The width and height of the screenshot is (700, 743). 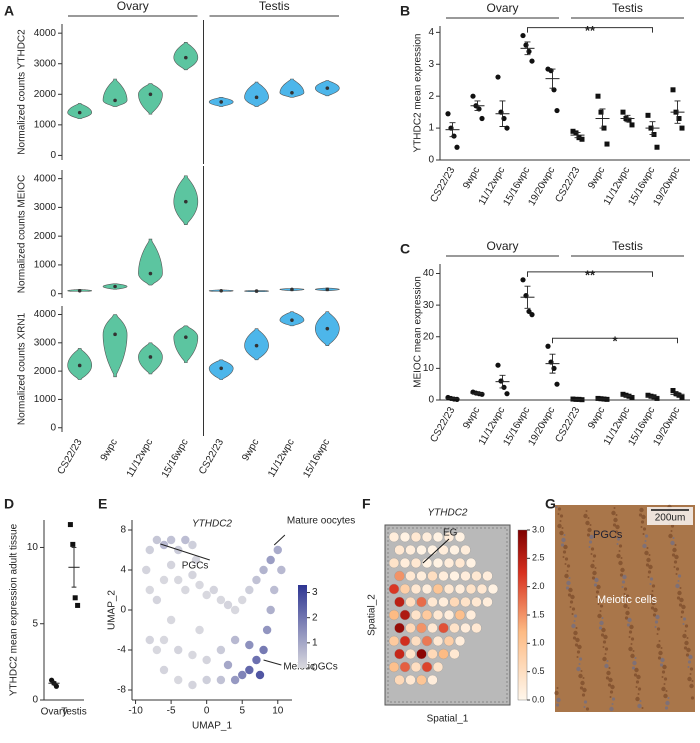 I want to click on x-tick-label: CS22/23, so click(x=442, y=185).